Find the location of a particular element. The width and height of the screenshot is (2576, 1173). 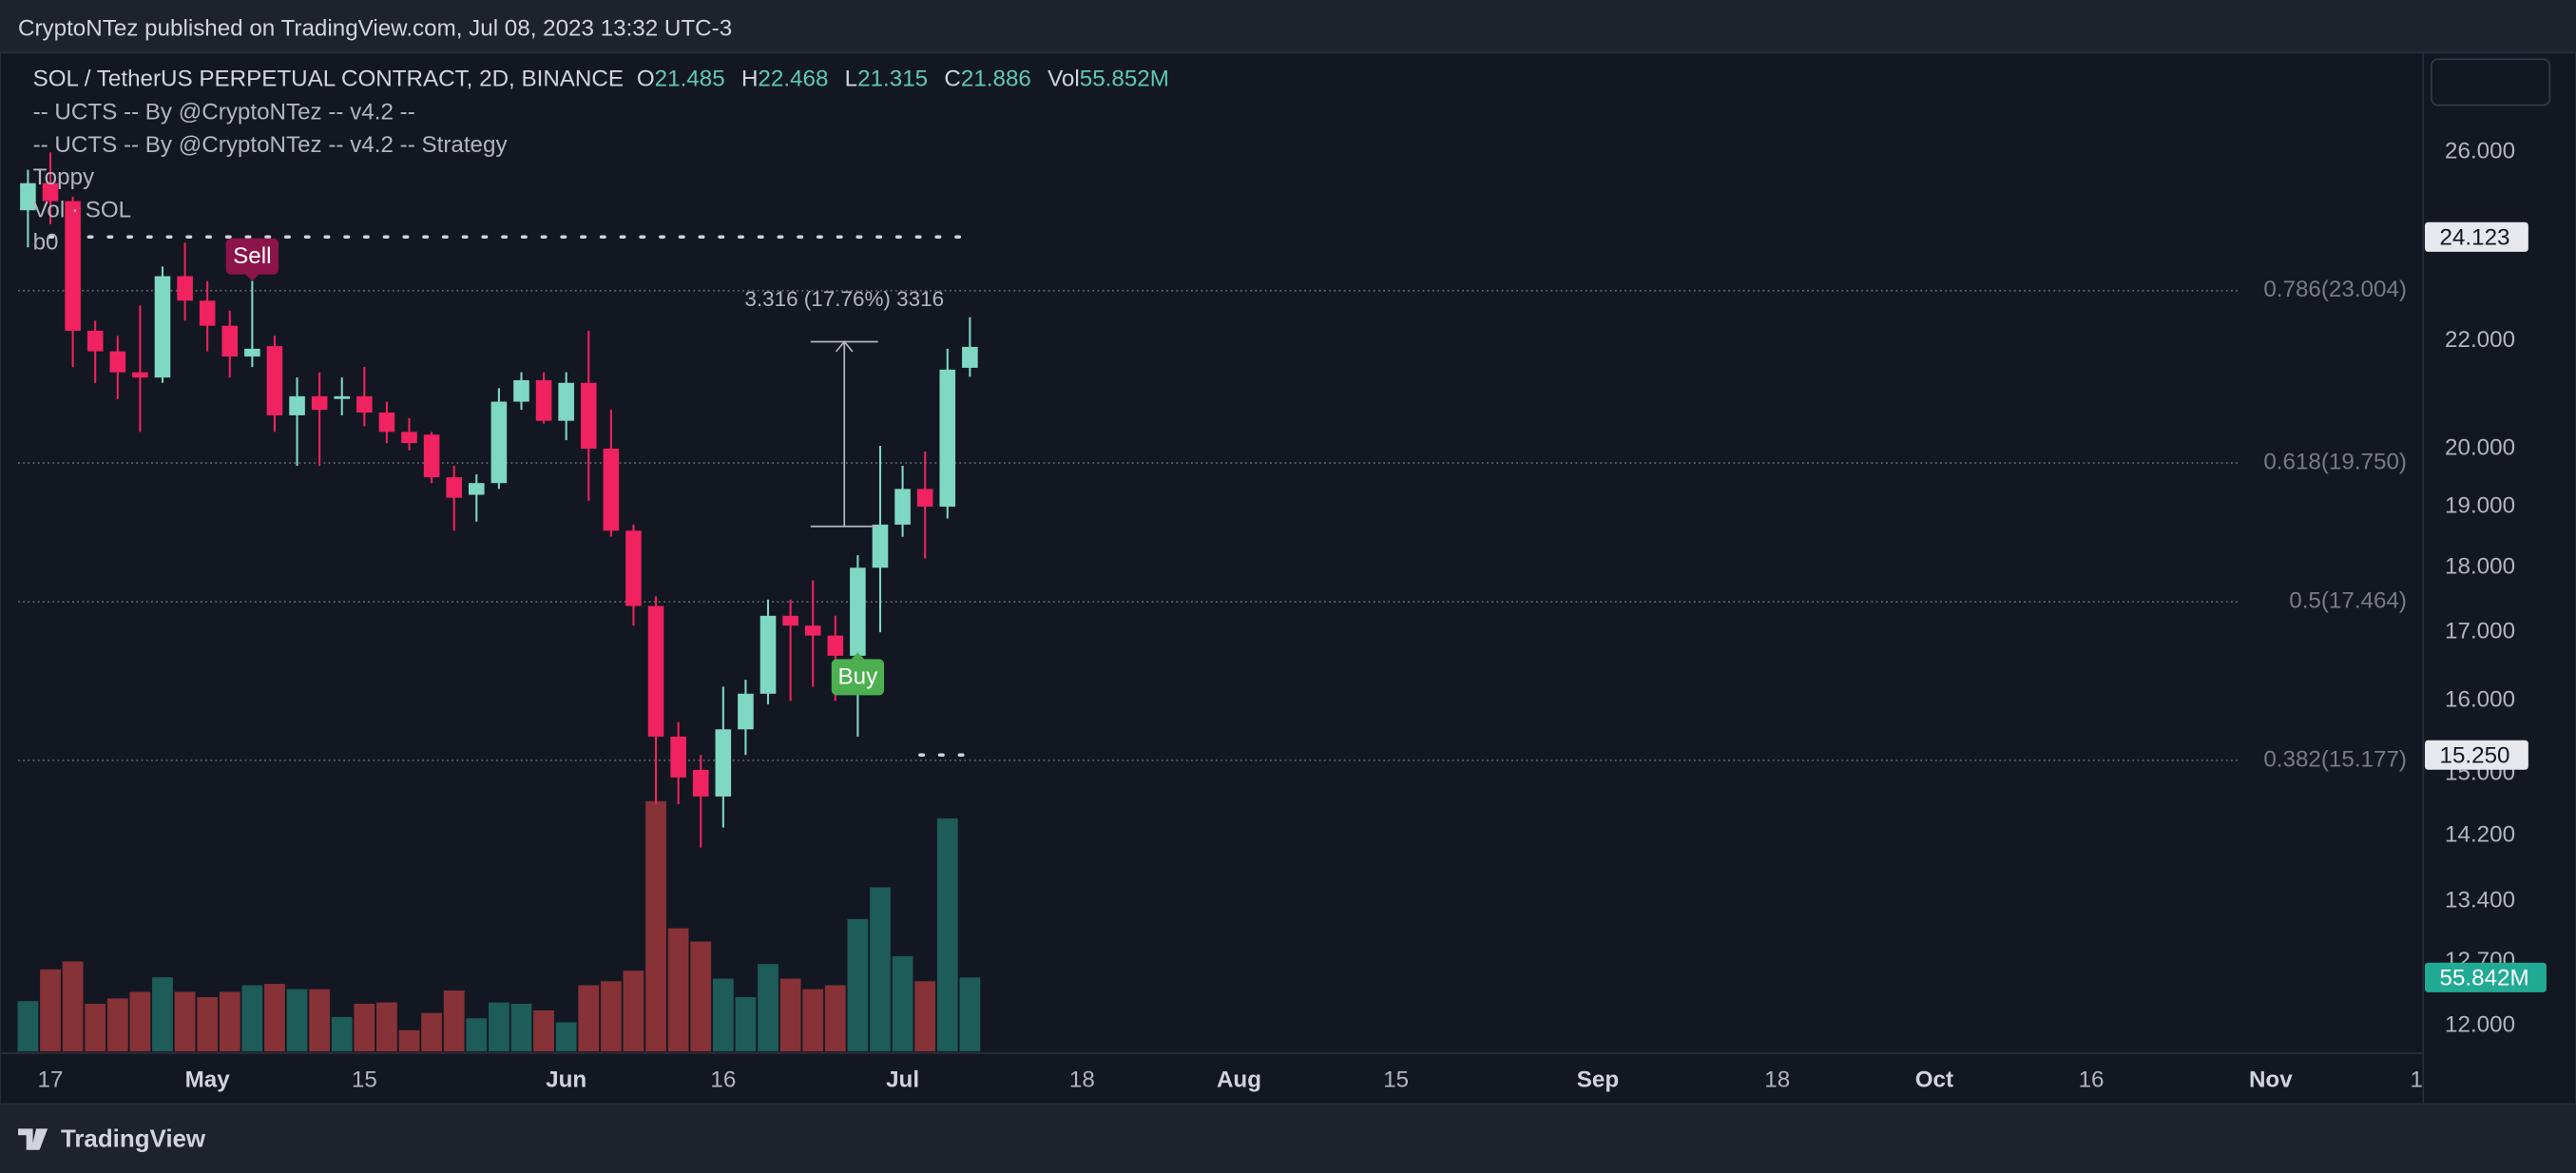

y-tick-label: 20.000 is located at coordinates (2480, 447).